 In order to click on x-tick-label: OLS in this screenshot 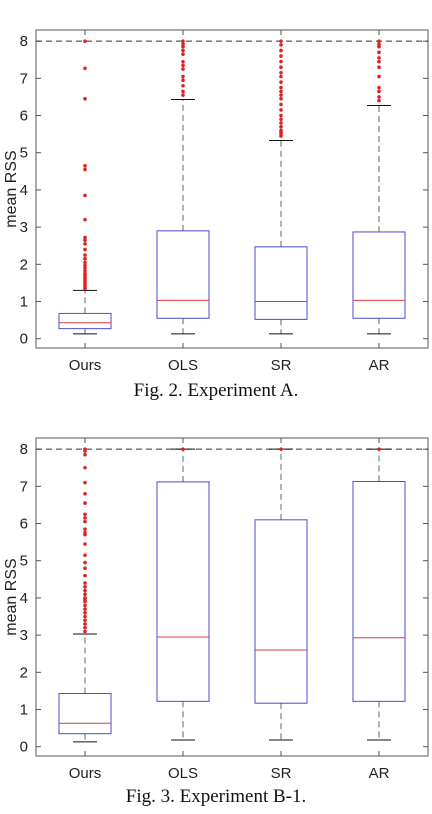, I will do `click(183, 773)`.